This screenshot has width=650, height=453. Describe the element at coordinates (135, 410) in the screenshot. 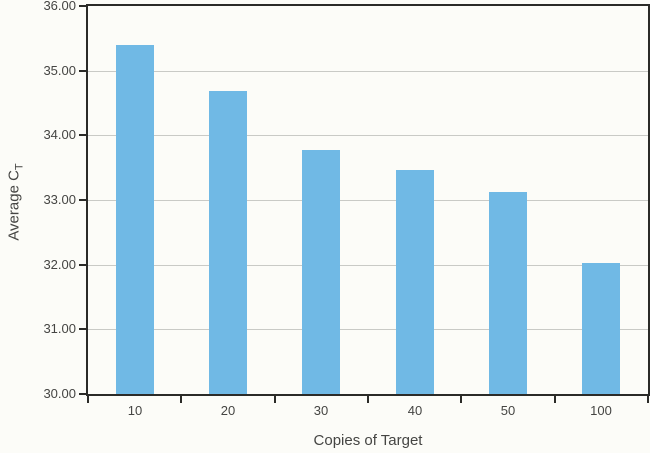

I see `x-category-label: 10` at that location.